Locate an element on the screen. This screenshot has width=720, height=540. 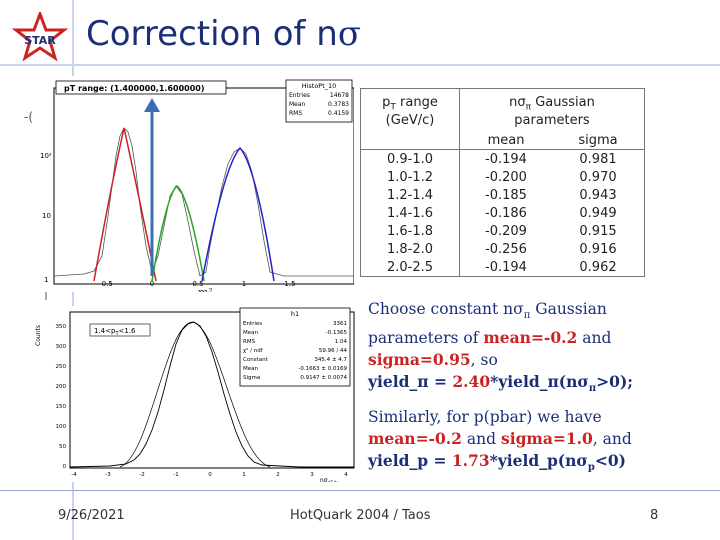
row-range: 1.2-1.4 is located at coordinates (410, 195).